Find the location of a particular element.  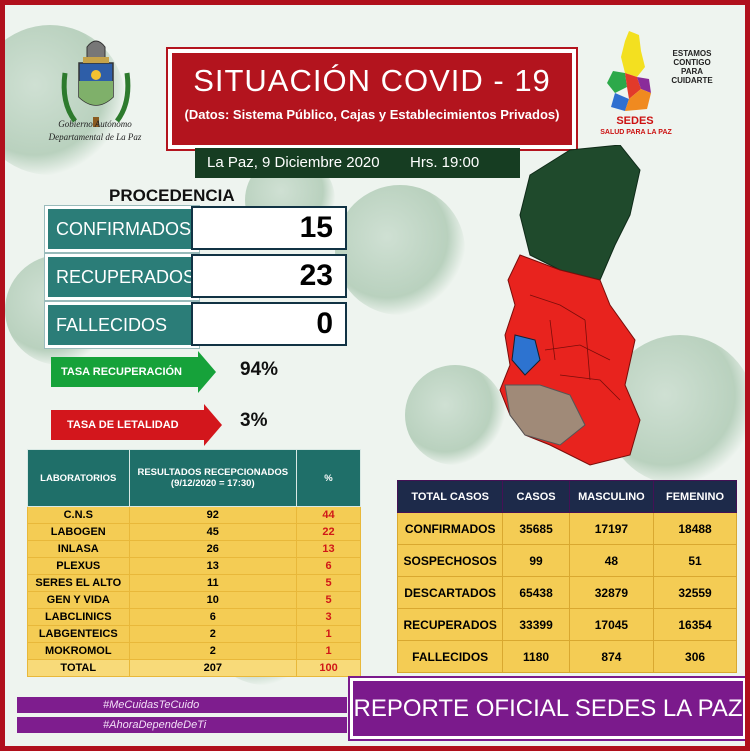

totals-casos: 33399 is located at coordinates (536, 624).